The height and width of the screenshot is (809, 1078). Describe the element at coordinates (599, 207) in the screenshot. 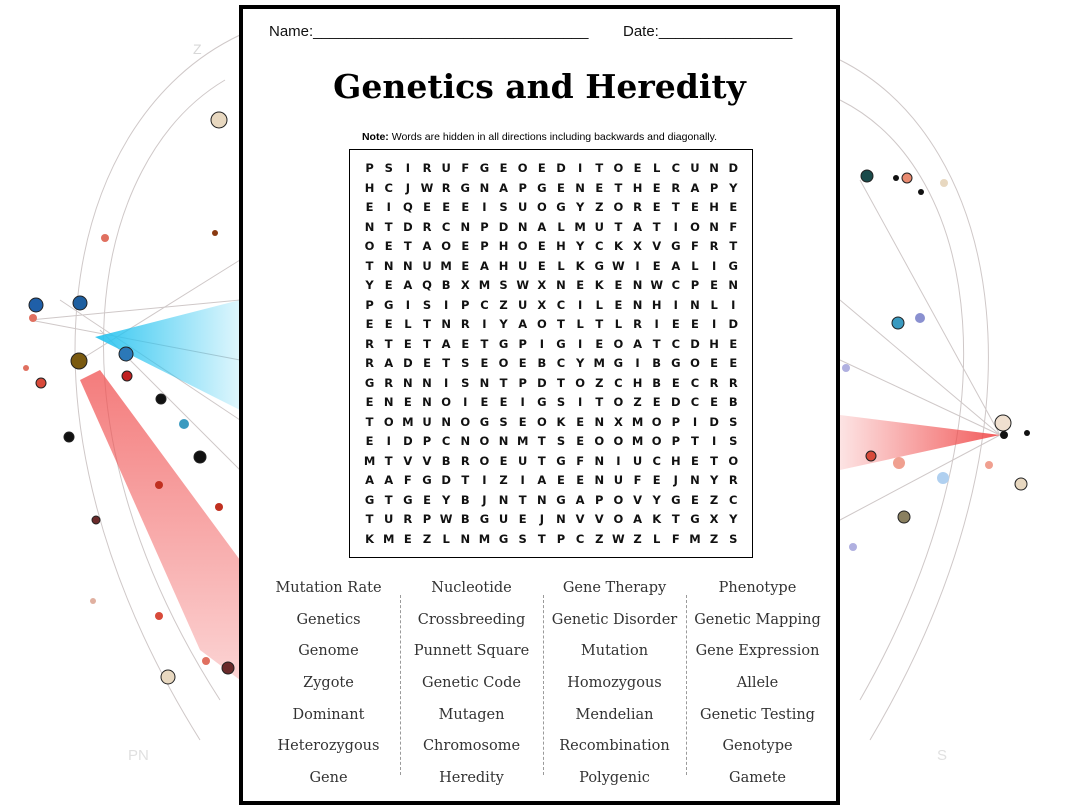

I see `grid-letter: Z` at that location.